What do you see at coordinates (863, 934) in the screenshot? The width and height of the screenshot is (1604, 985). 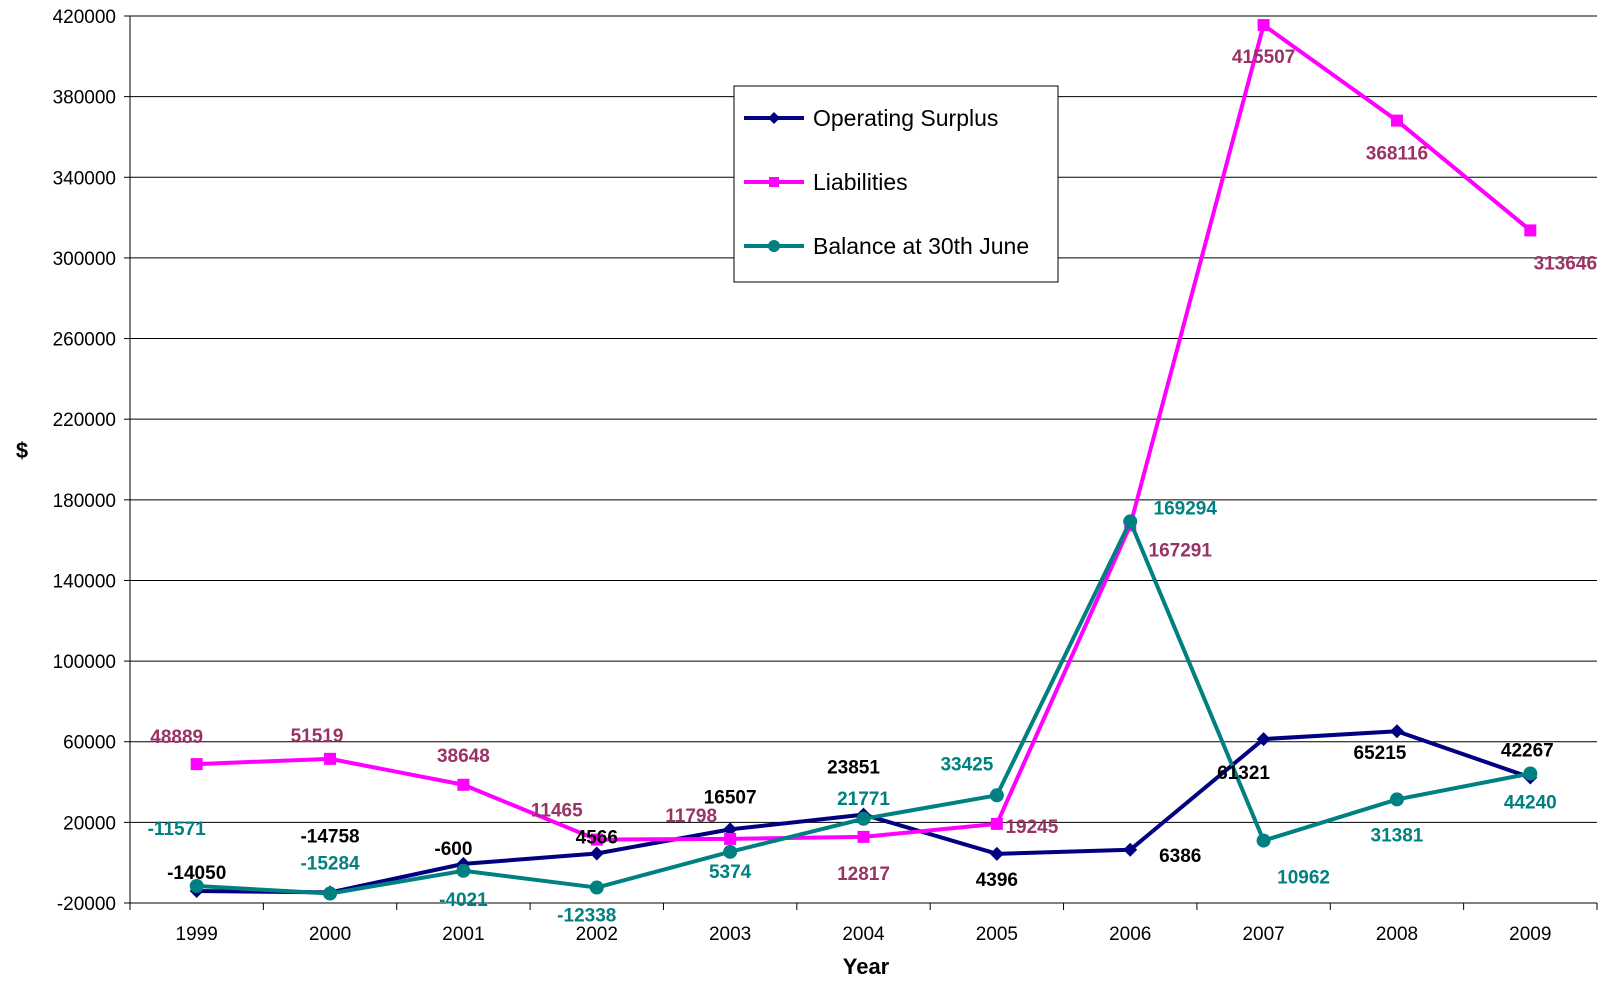 I see `x-tick-label: 2004` at bounding box center [863, 934].